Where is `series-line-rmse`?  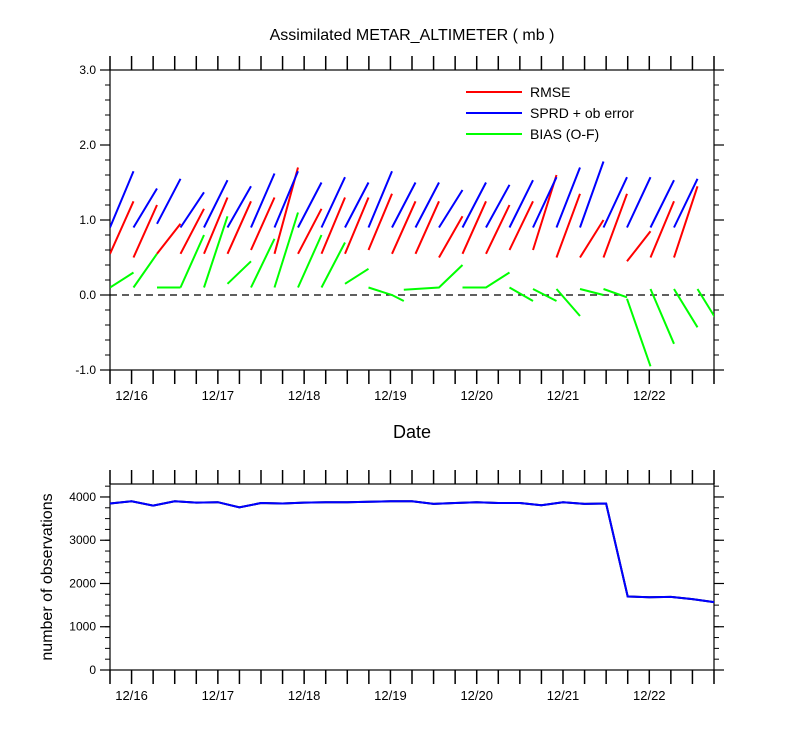 series-line-rmse is located at coordinates (404, 214).